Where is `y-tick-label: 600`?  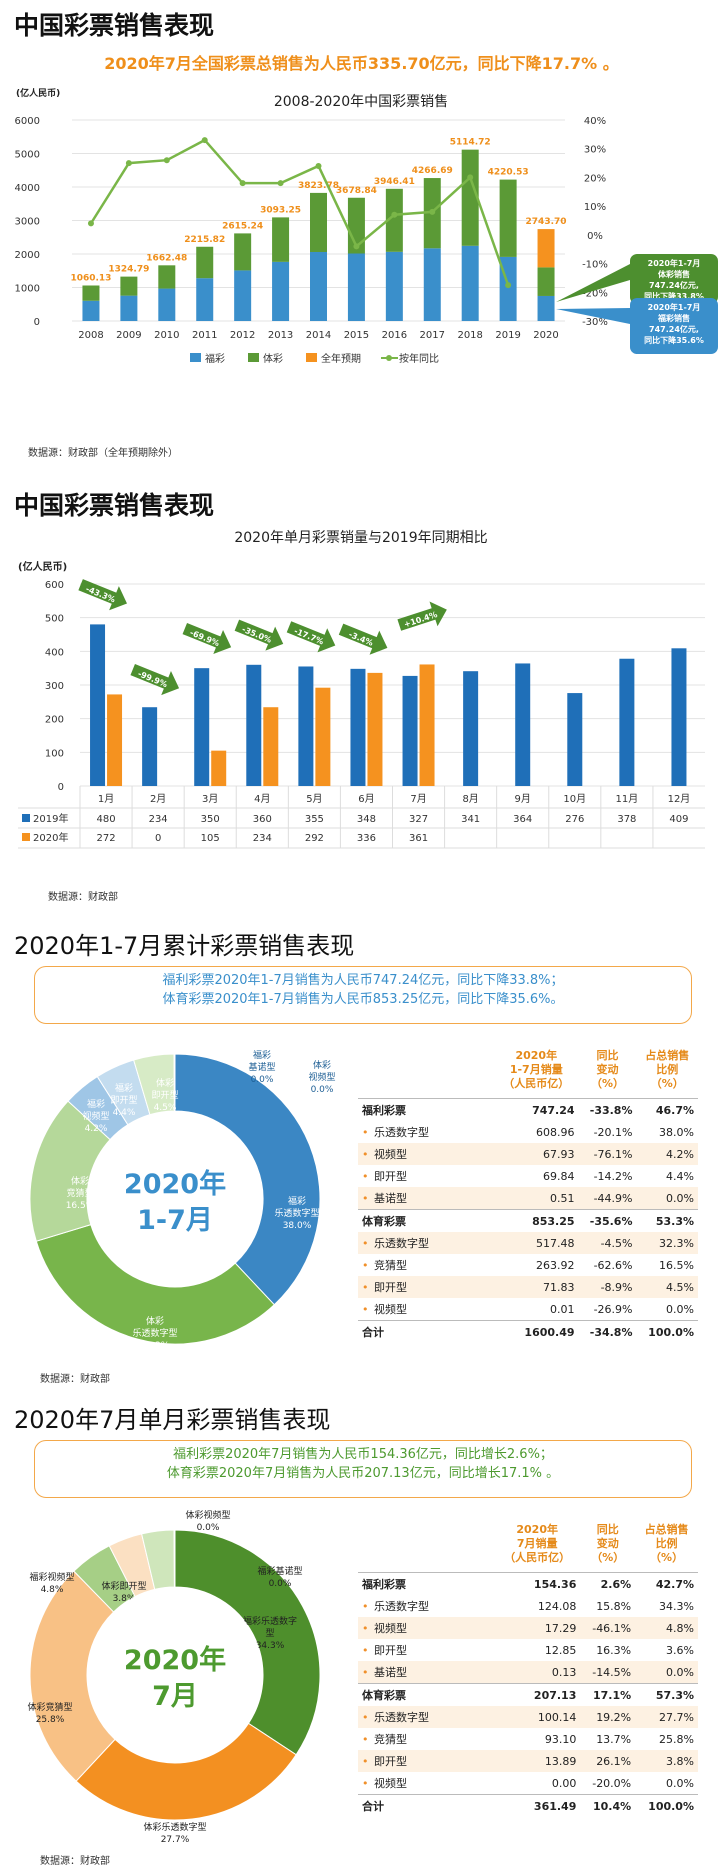
y-tick-label: 600 is located at coordinates (54, 585).